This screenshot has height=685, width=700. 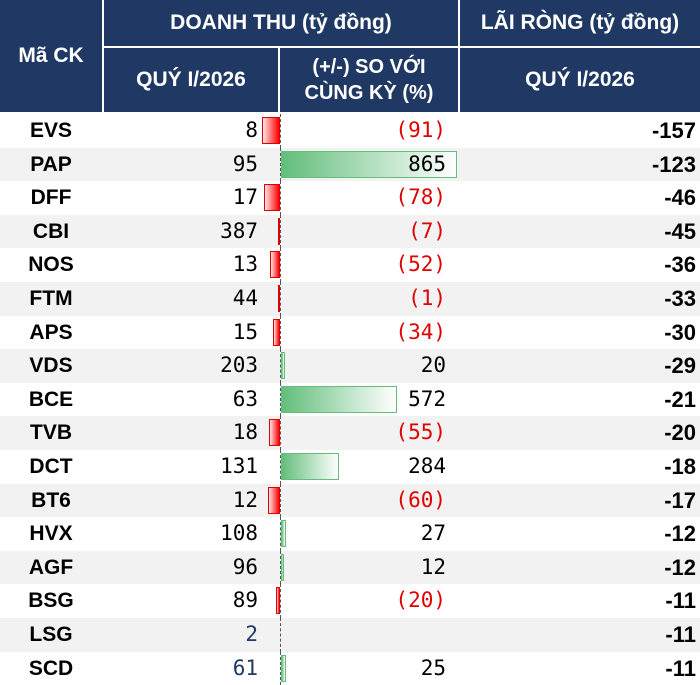 I want to click on net-profit-cell: -157, so click(x=578, y=131).